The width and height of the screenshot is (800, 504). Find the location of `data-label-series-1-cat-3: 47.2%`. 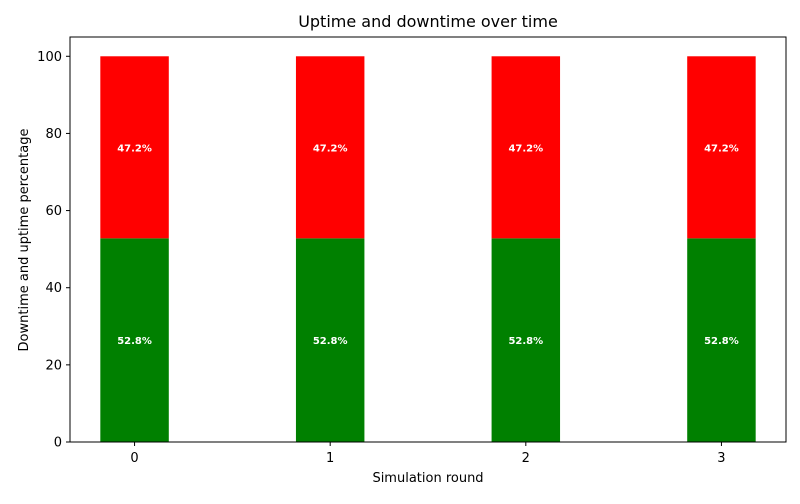

data-label-series-1-cat-3: 47.2% is located at coordinates (721, 148).